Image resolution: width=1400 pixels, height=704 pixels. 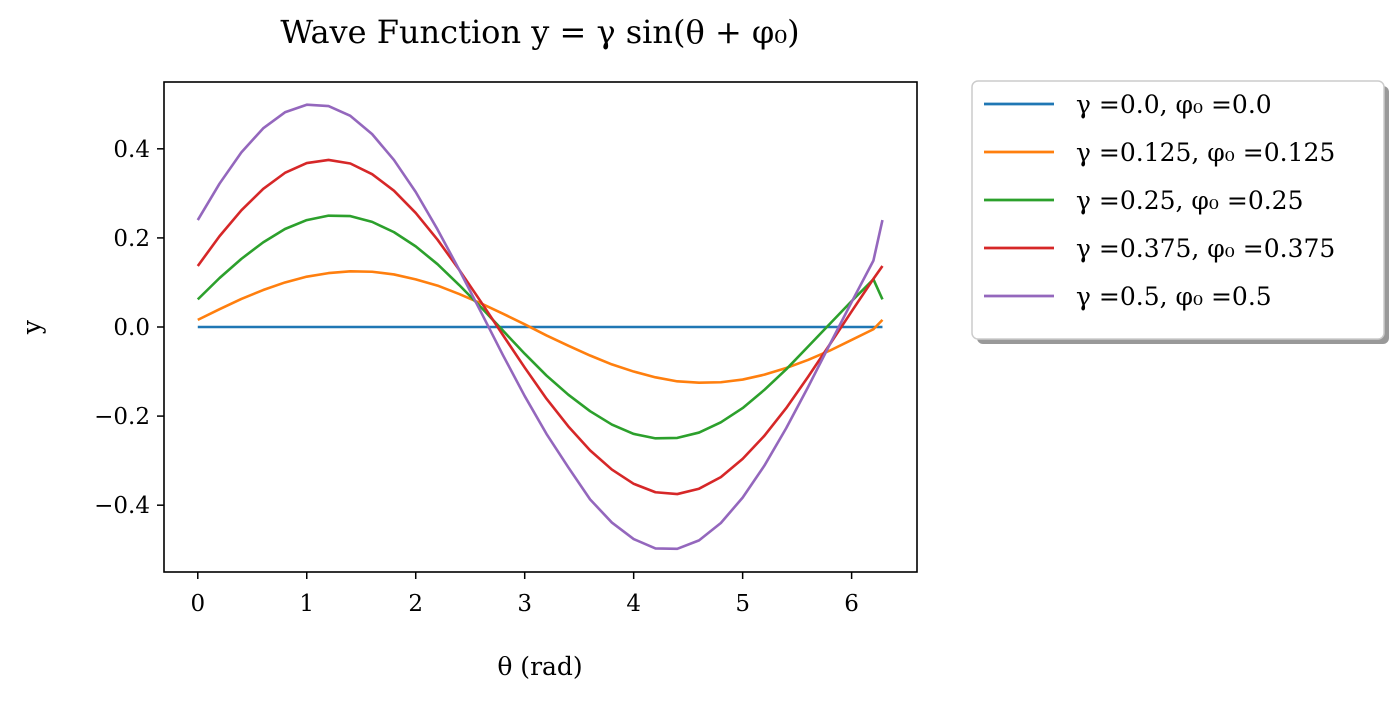 I want to click on y-axis-label: y, so click(x=31, y=327).